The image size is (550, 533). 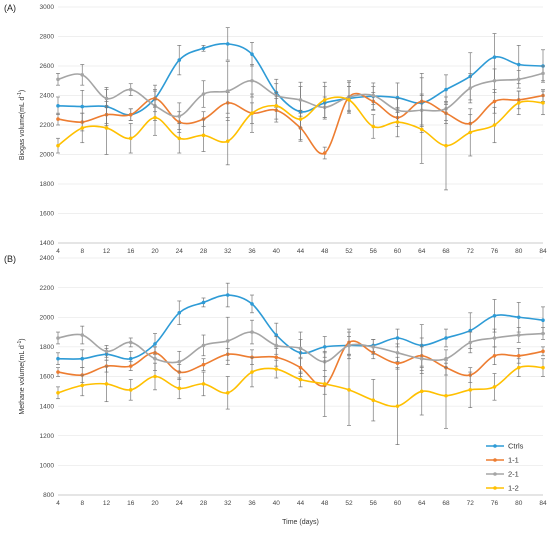 I want to click on y-tick-label: 1200, so click(x=47, y=436).